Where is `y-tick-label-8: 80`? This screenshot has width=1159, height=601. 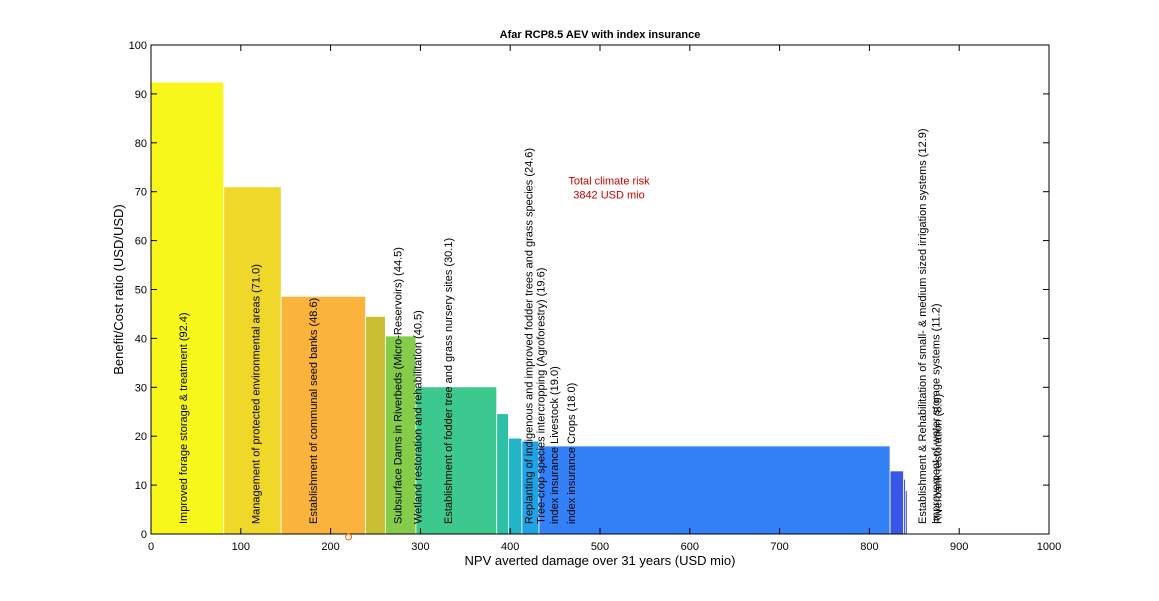 y-tick-label-8: 80 is located at coordinates (141, 144).